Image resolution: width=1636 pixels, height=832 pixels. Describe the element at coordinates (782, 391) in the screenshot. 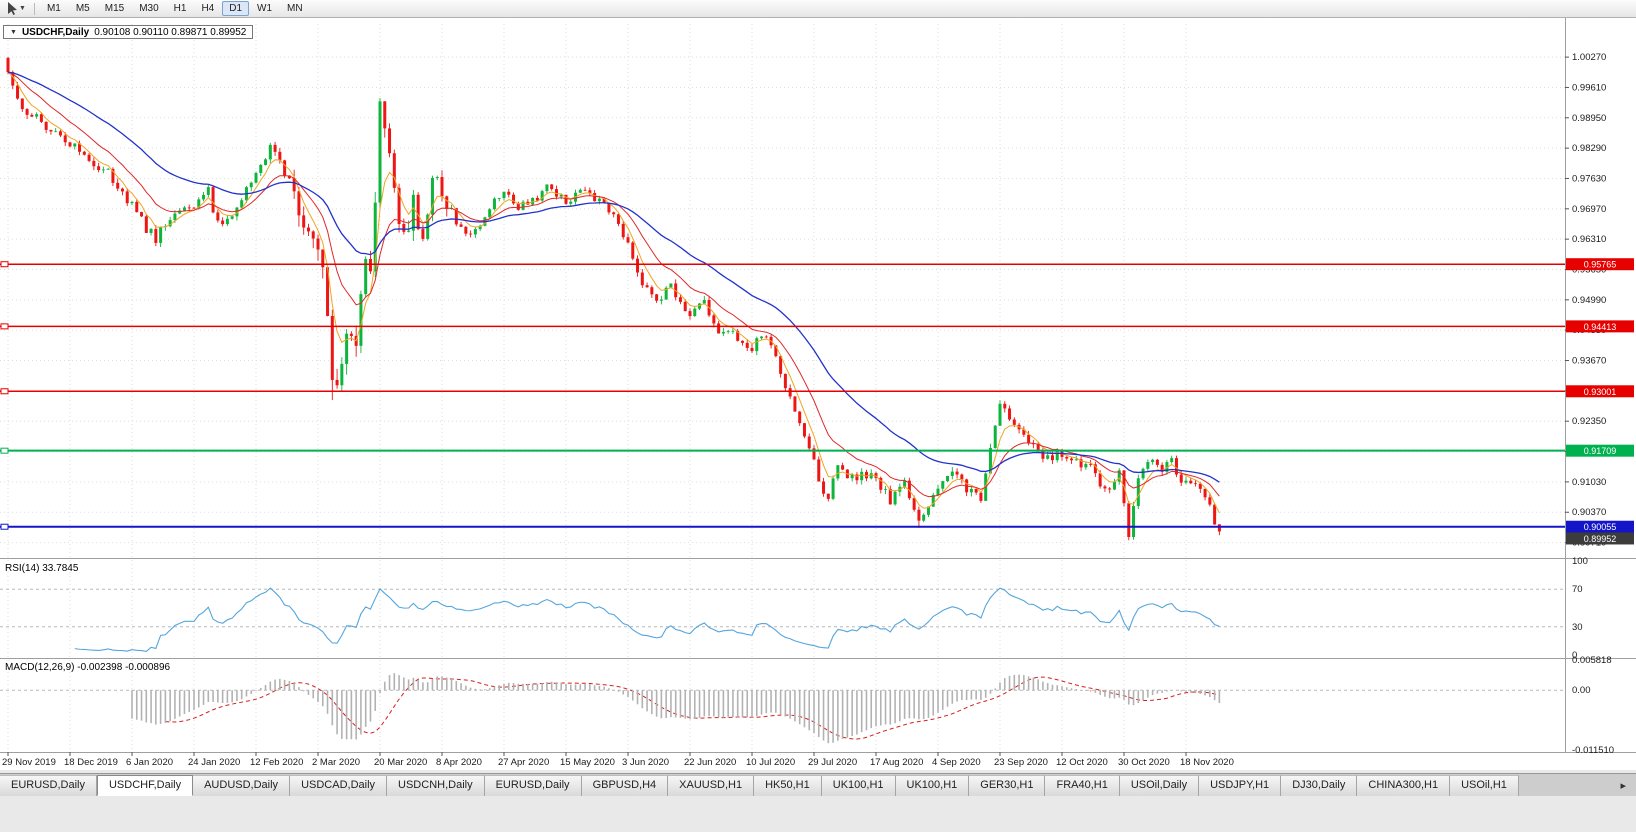

I see `level-line-0.93001` at that location.